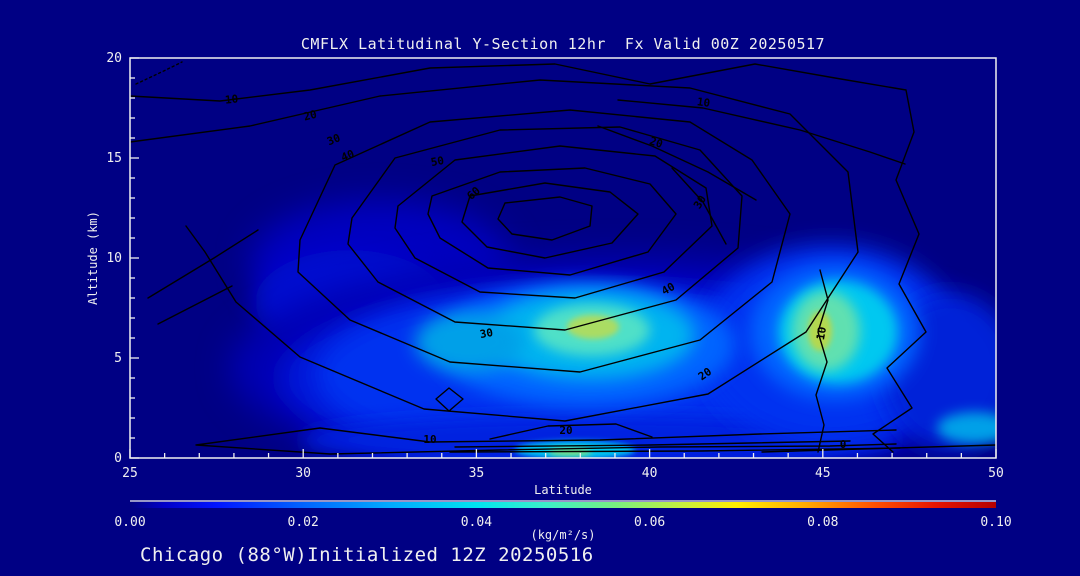 The image size is (1080, 576). What do you see at coordinates (822, 522) in the screenshot?
I see `colorbar-tick-label: 0.08` at bounding box center [822, 522].